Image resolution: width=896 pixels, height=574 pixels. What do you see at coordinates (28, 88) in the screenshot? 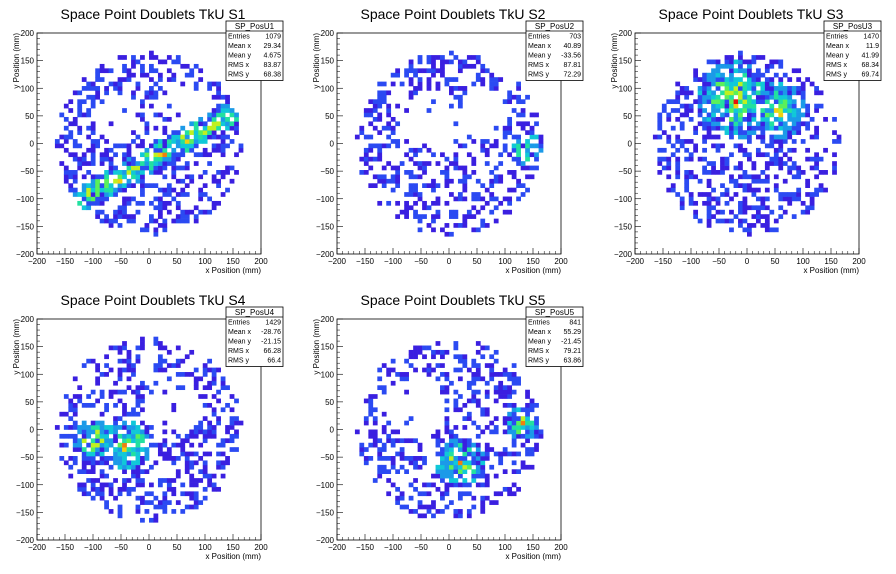
I see `y-tick-label: 100` at bounding box center [28, 88].